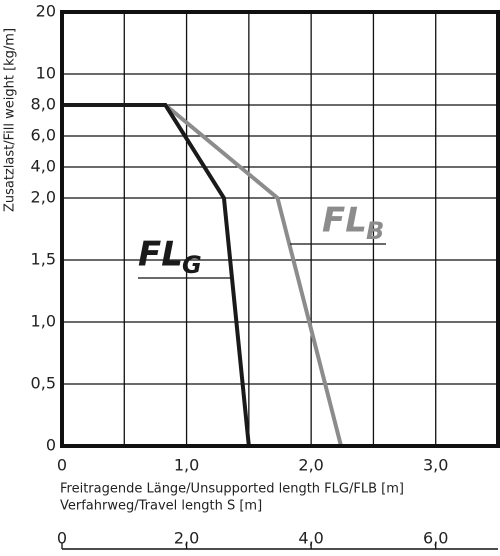  I want to click on x-tick-label: 0, so click(62, 465).